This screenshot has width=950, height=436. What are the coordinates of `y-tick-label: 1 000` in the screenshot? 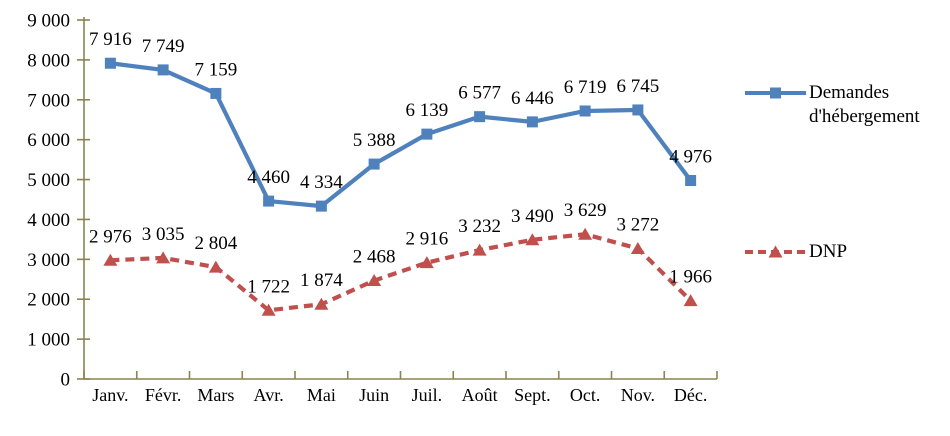 It's located at (48, 340).